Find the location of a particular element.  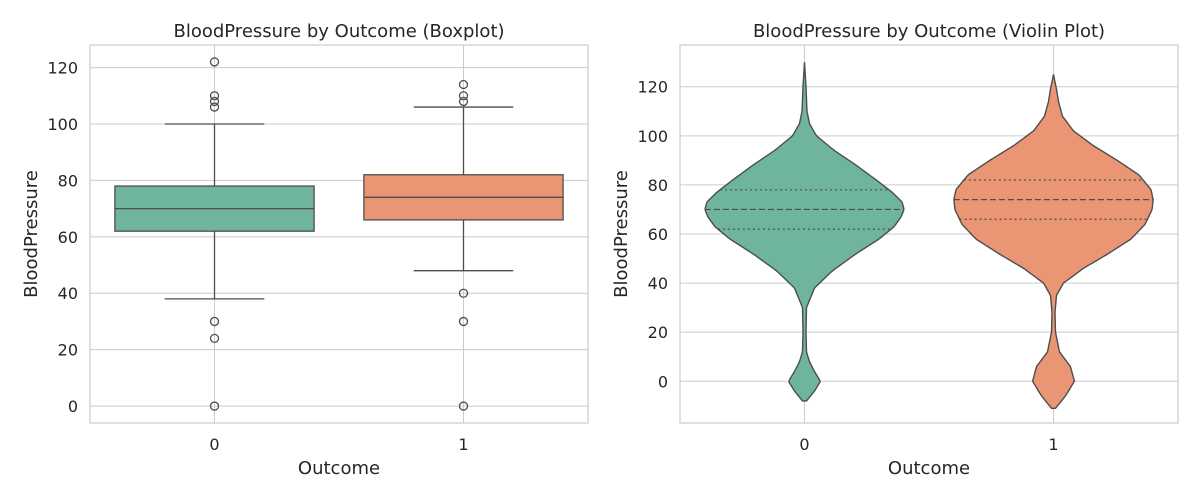

violin-y-axis-label: BloodPressure is located at coordinates (621, 234).